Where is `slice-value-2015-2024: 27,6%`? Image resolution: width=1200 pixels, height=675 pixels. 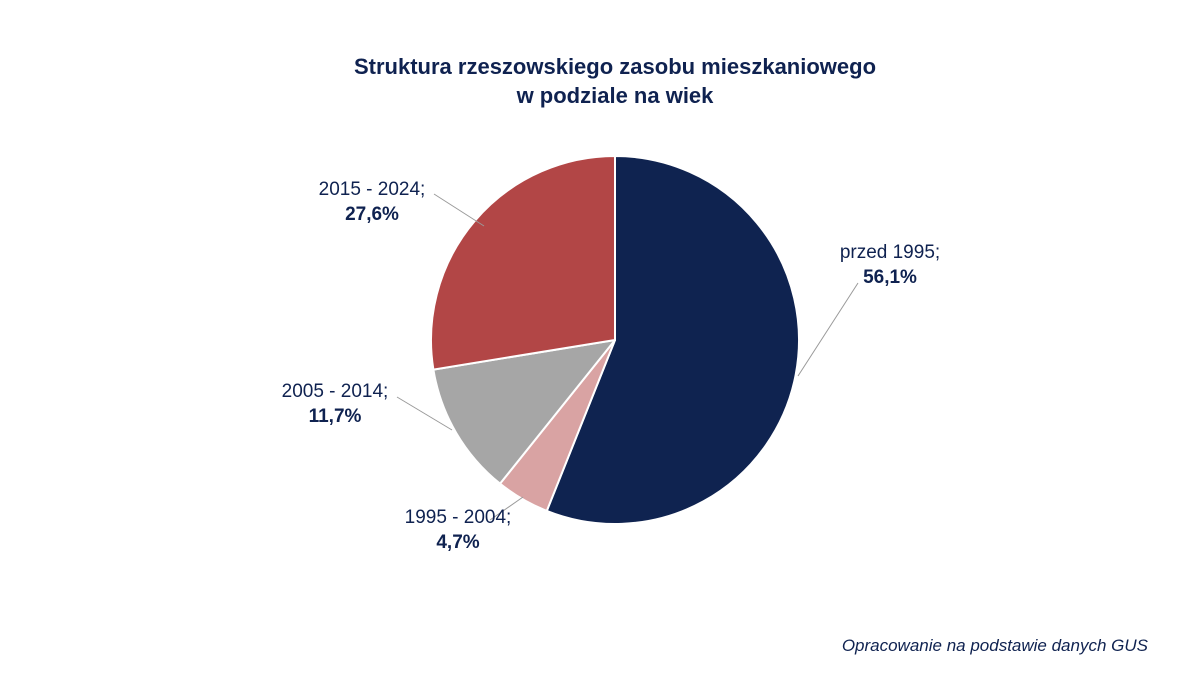 slice-value-2015-2024: 27,6% is located at coordinates (372, 214).